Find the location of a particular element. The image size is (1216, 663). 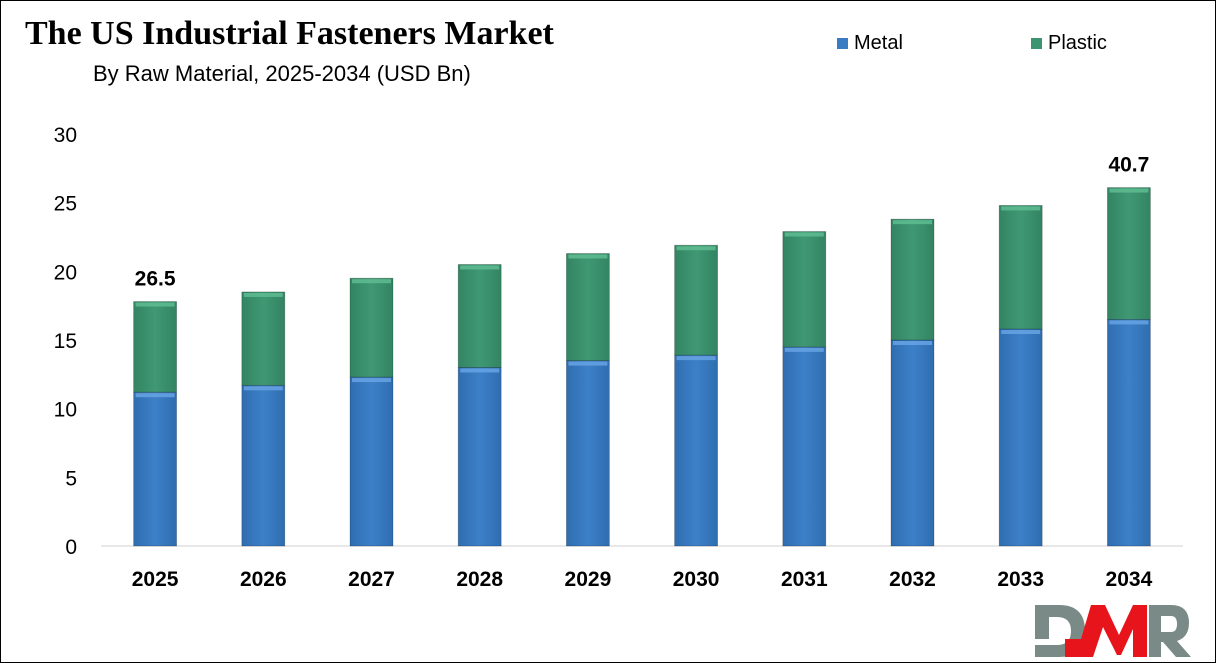

x-tick-label: 2025 is located at coordinates (155, 579).